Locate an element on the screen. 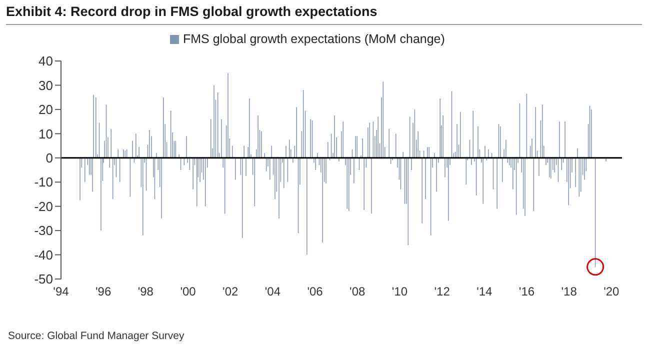 The width and height of the screenshot is (650, 349). y-tick-label: -10 is located at coordinates (43, 182).